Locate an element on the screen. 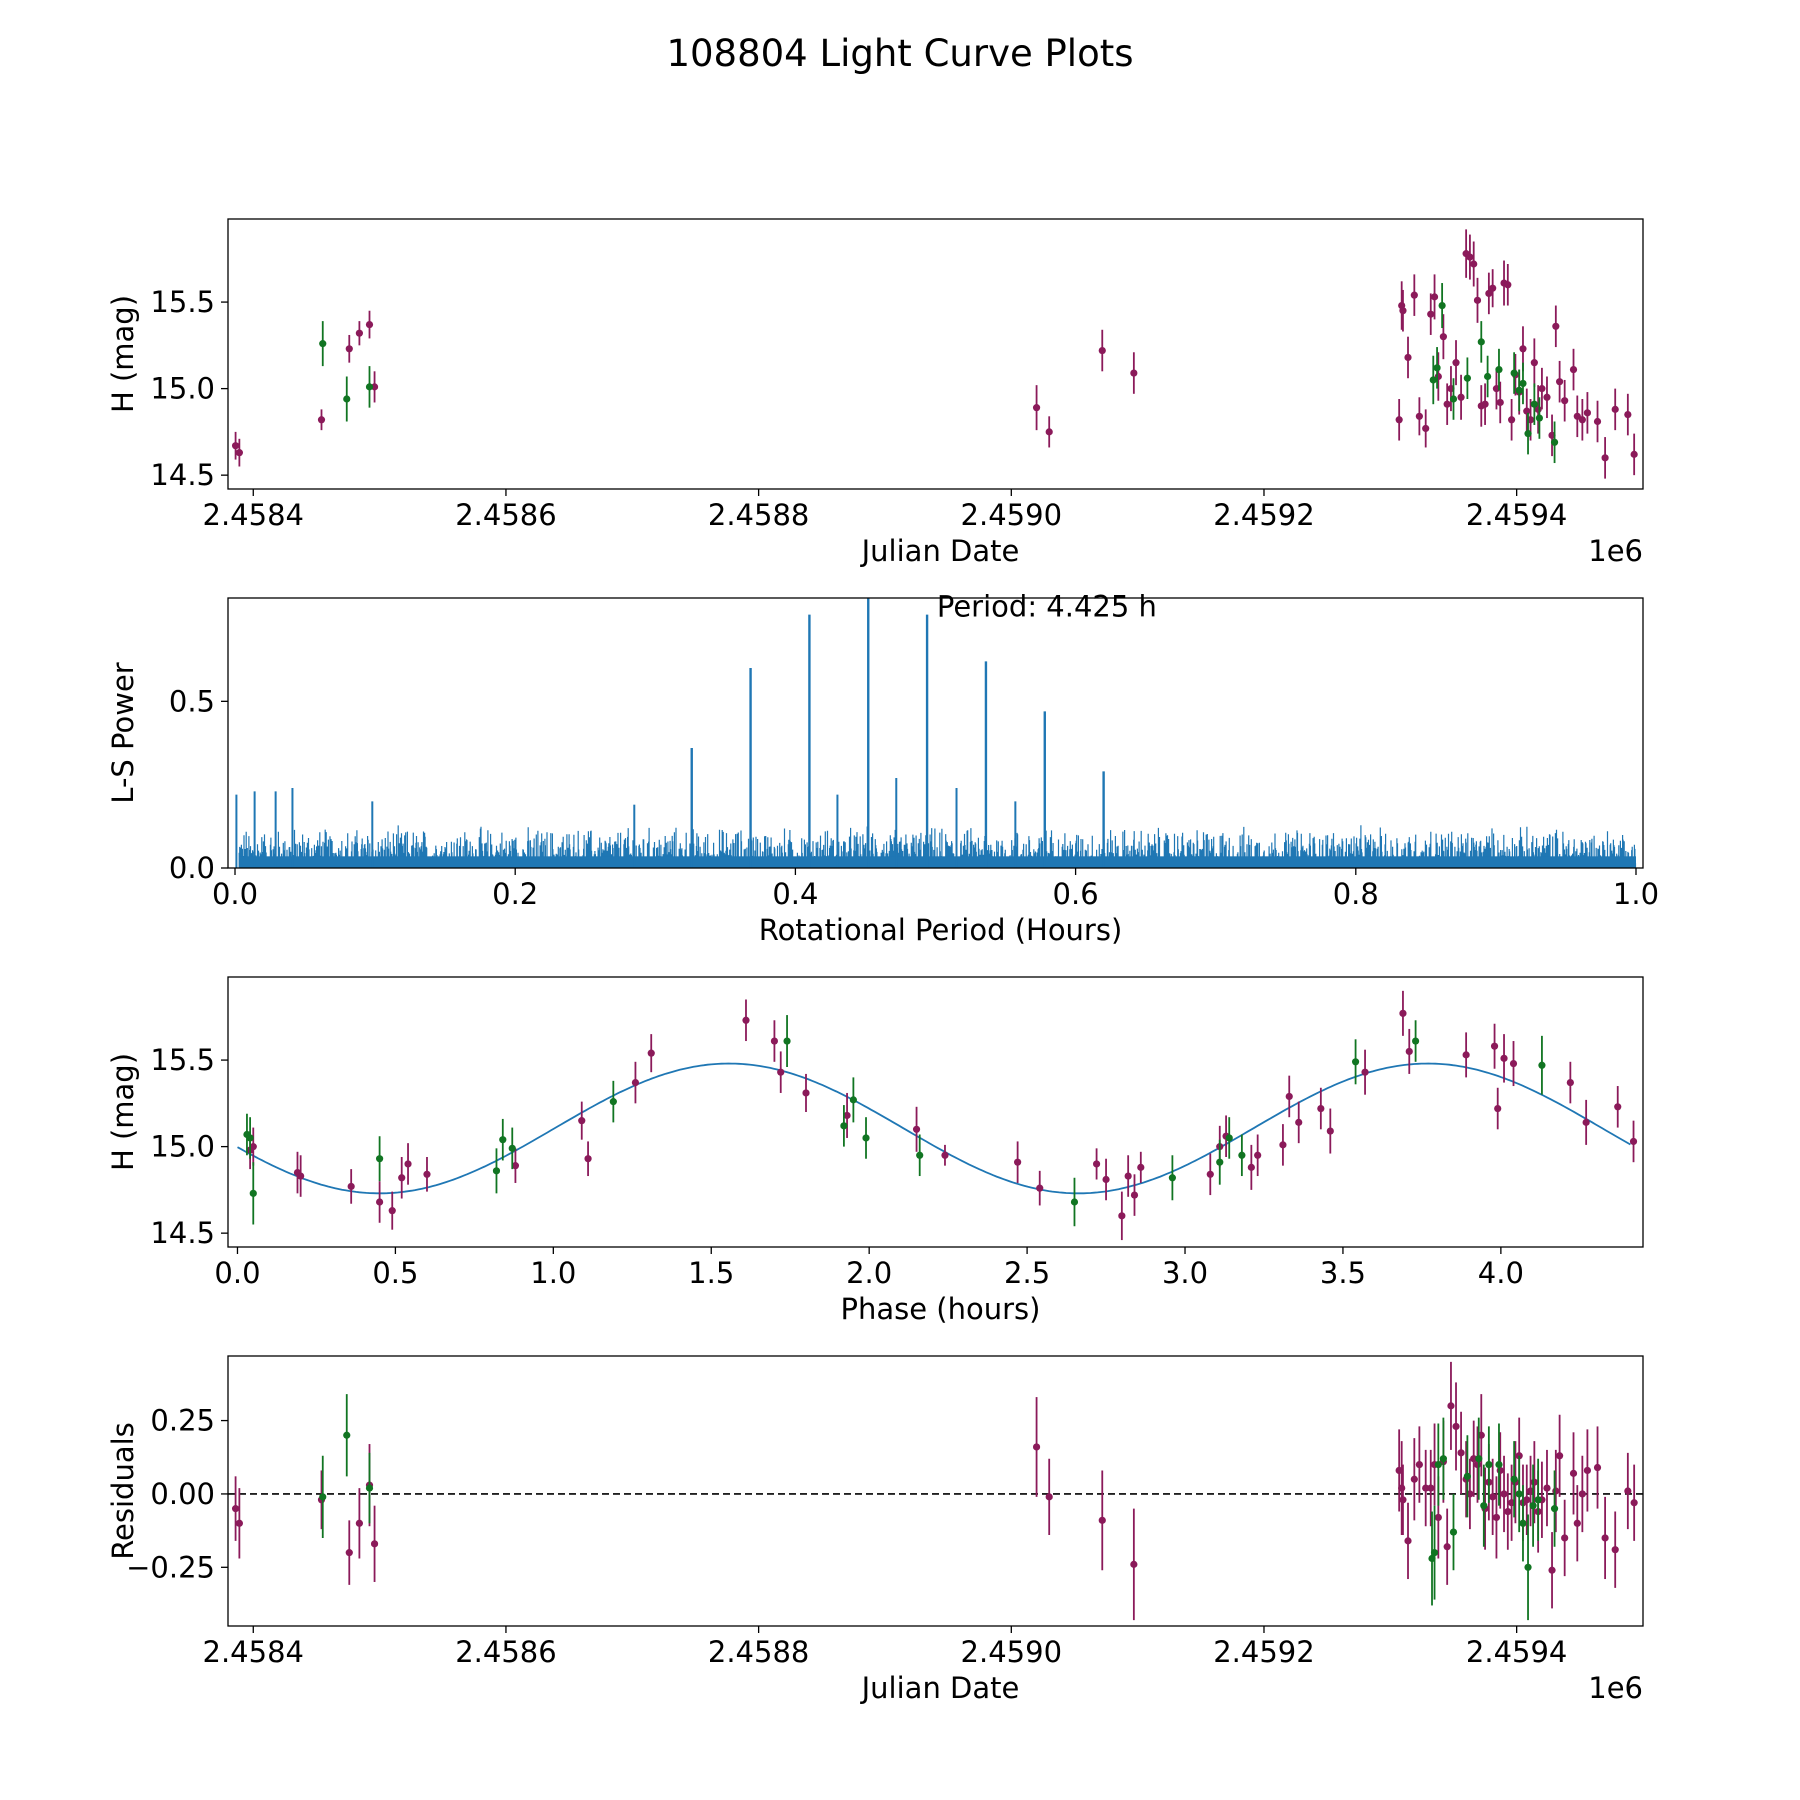  x-tick-label: 2.4594 is located at coordinates (1516, 515).